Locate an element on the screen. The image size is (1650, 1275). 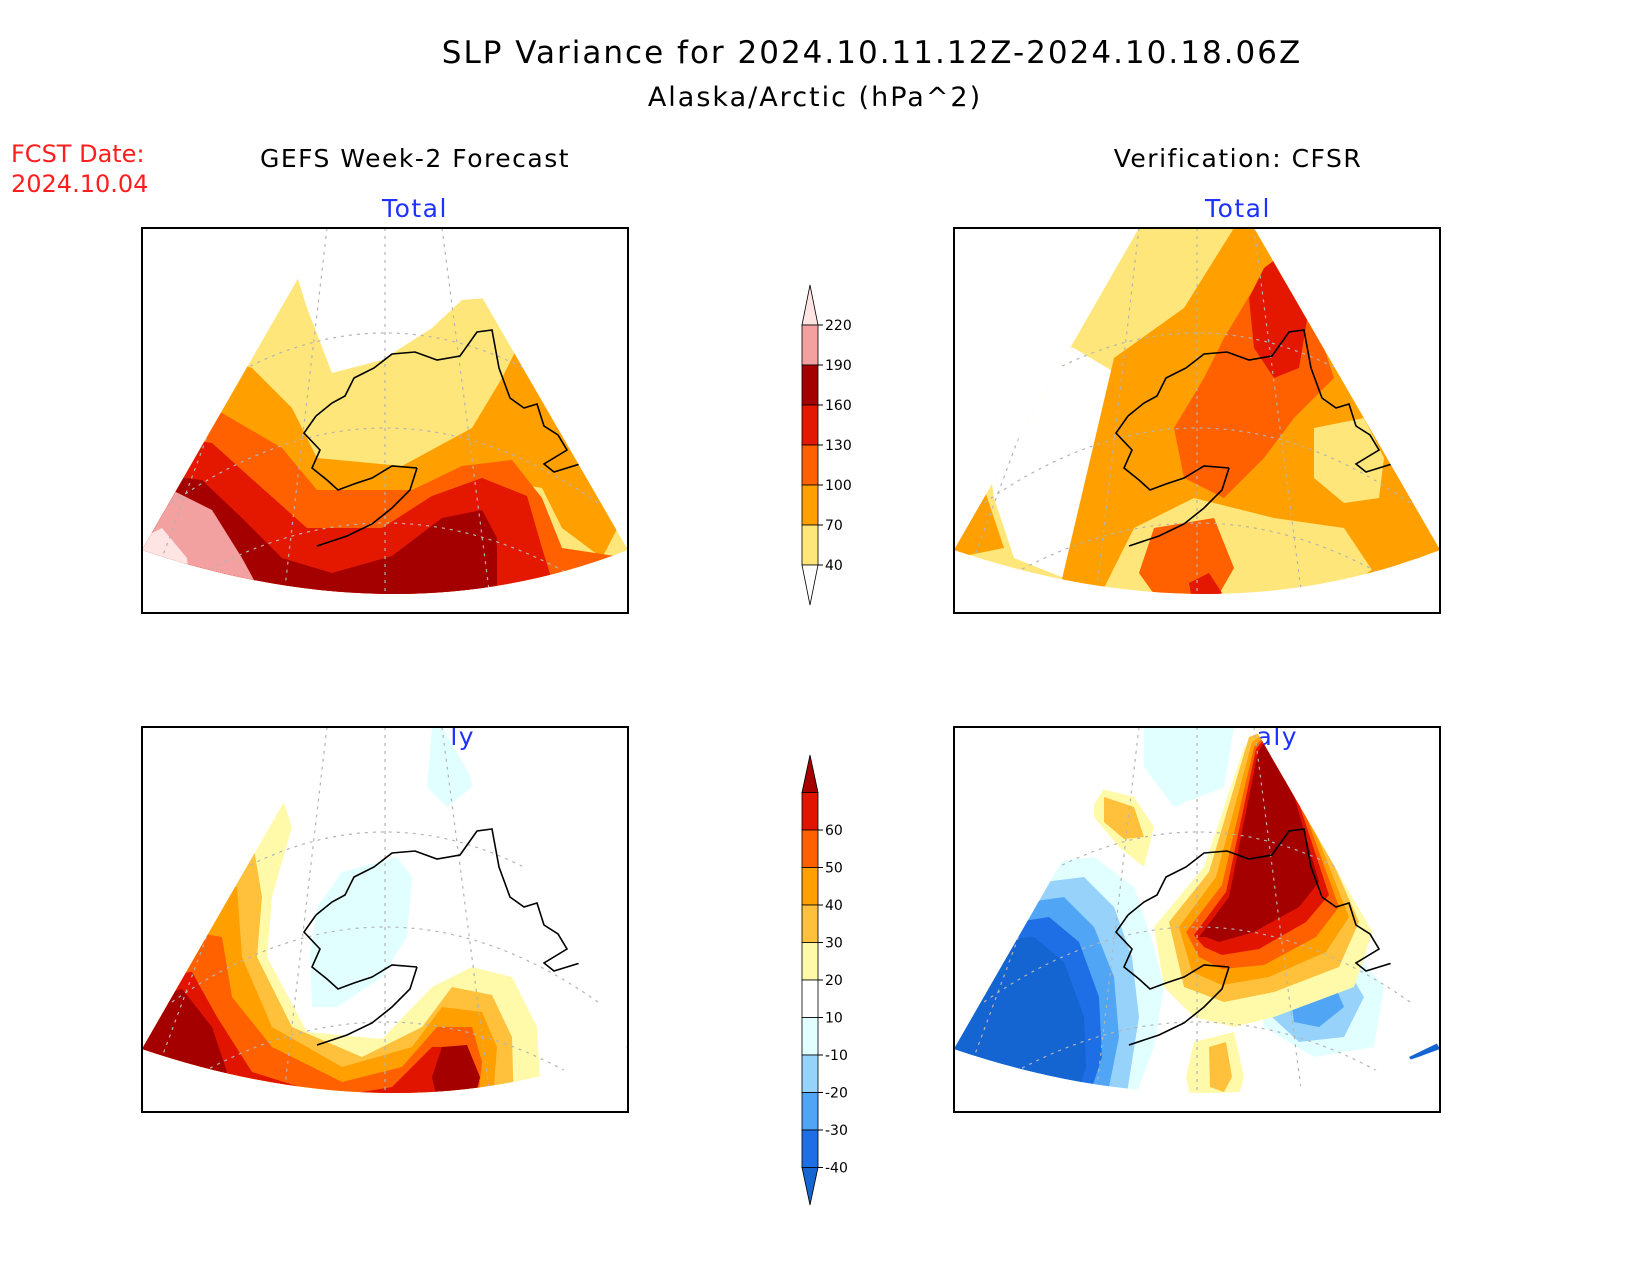
map-panel-verification-anomaly is located at coordinates (1197, 919).